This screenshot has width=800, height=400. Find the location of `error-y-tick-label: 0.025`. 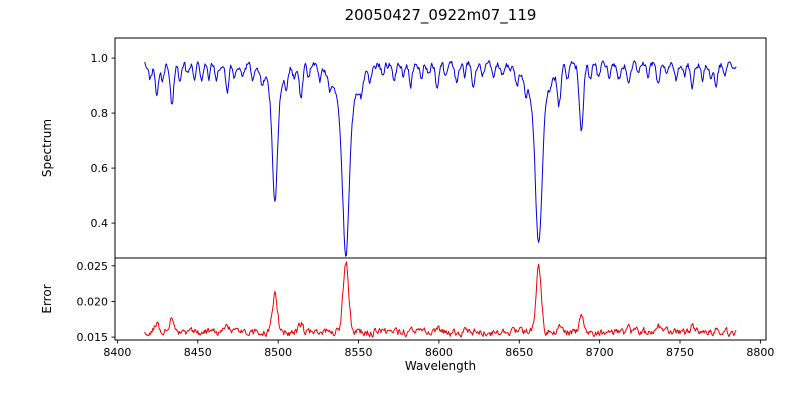

error-y-tick-label: 0.025 is located at coordinates (93, 266).